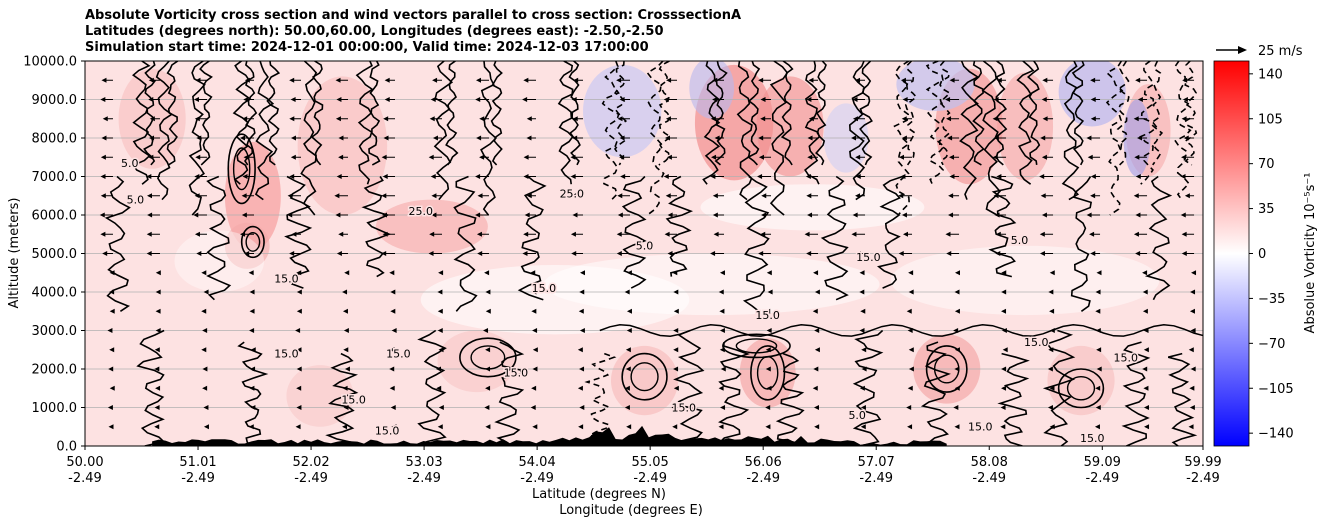  Describe the element at coordinates (1266, 209) in the screenshot. I see `colorbar-tick-label: 35` at that location.